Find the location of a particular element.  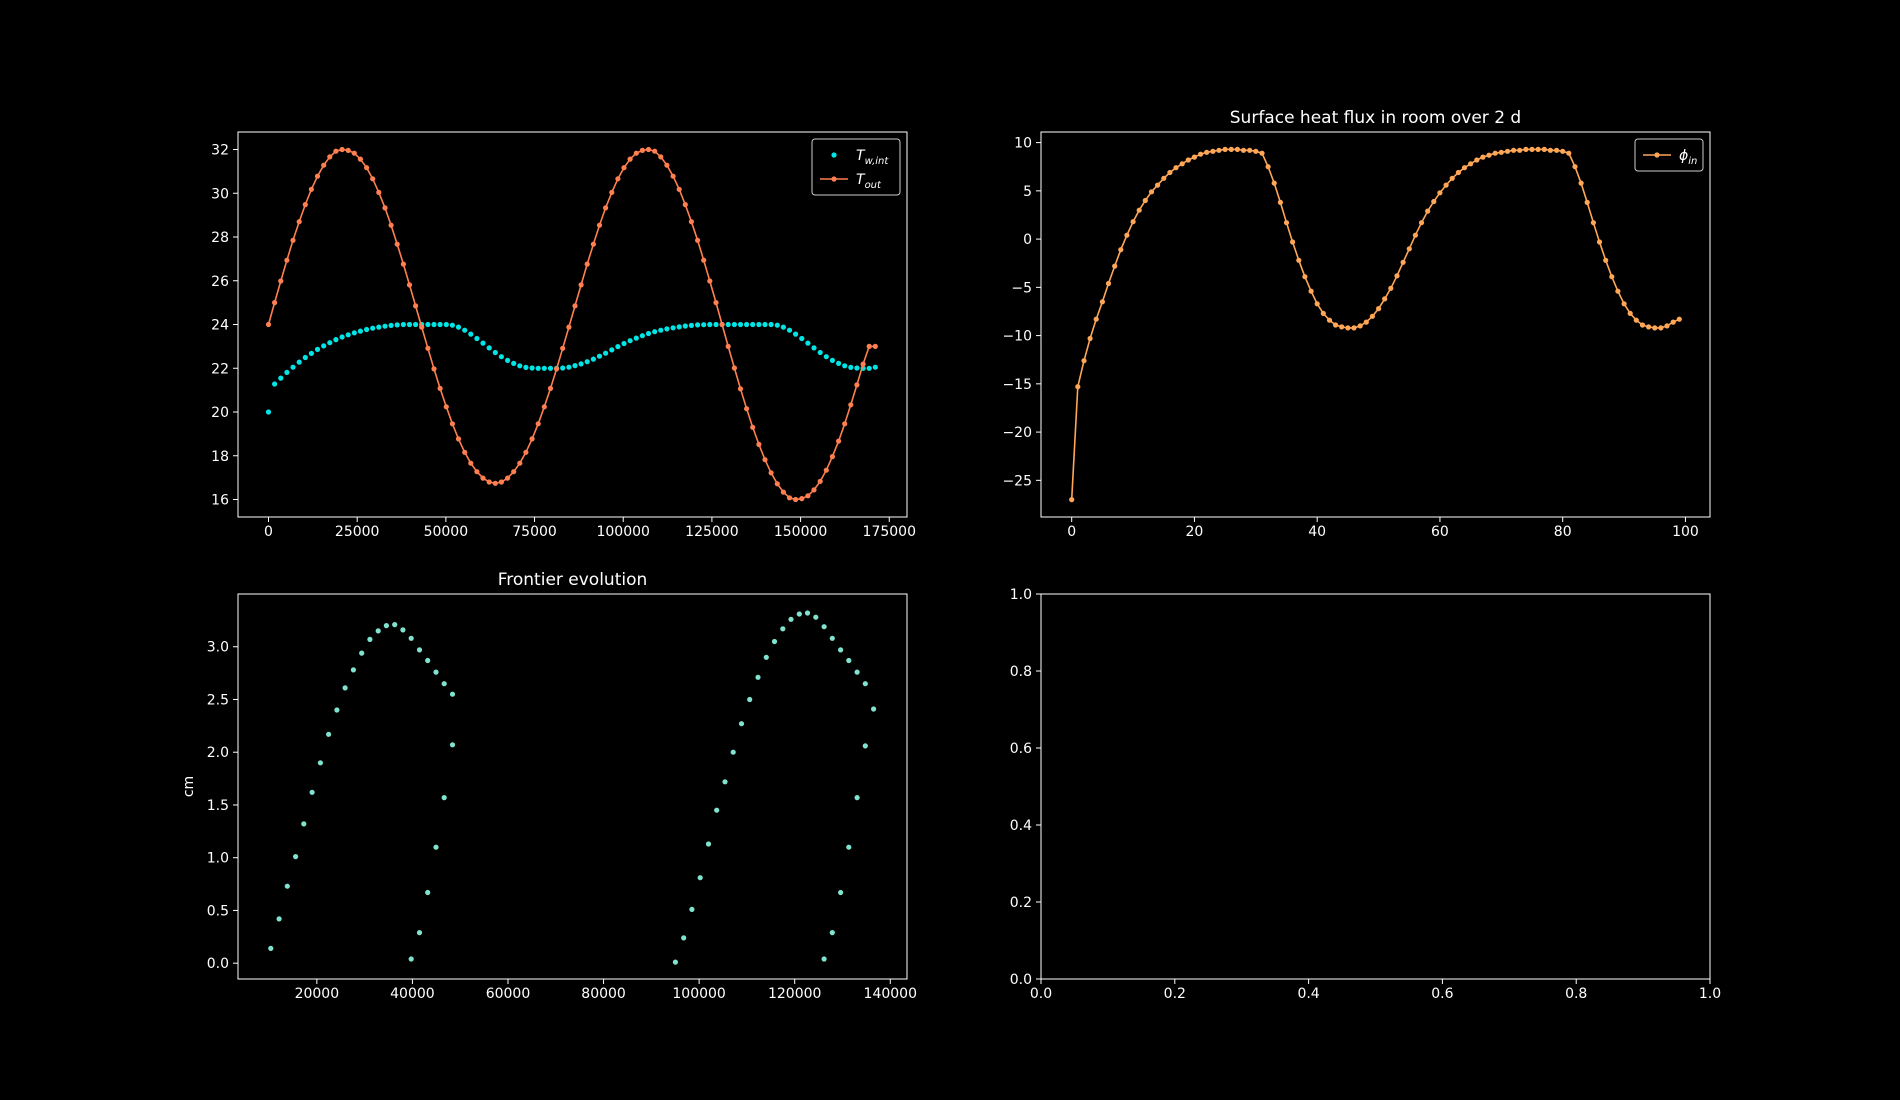

series-T_w,int is located at coordinates (571, 368).